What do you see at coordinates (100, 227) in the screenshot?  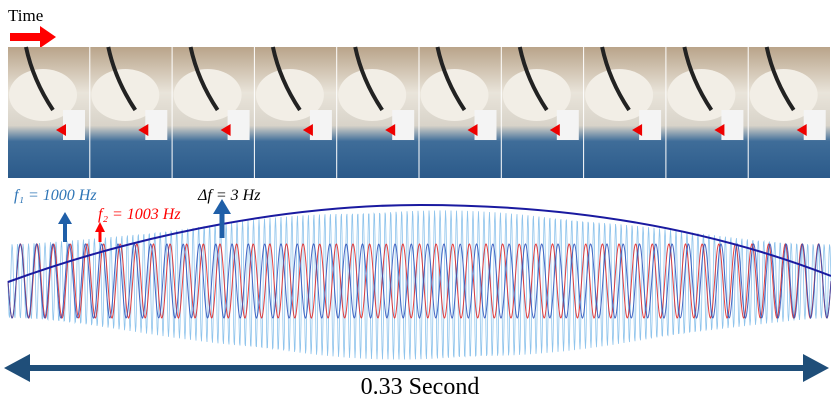 I see `f2-arrow-head` at bounding box center [100, 227].